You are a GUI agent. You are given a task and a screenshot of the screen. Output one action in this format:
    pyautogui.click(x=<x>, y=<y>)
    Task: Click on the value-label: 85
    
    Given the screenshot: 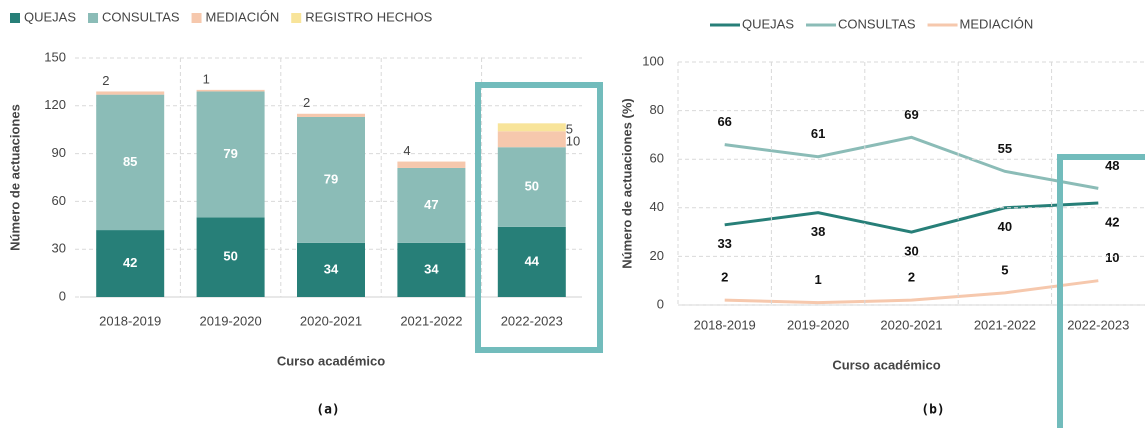 What is the action you would take?
    pyautogui.click(x=130, y=161)
    